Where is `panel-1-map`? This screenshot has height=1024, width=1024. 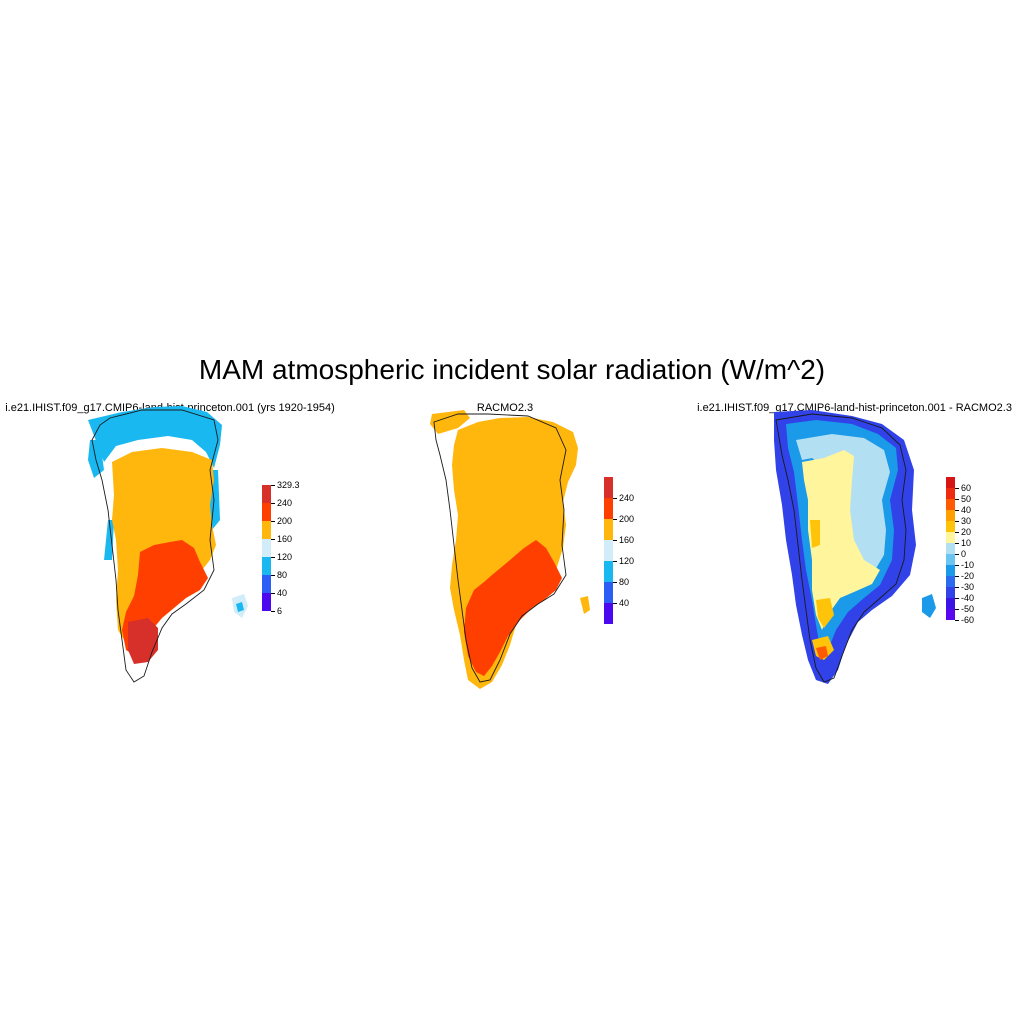 panel-1-map is located at coordinates (168, 544).